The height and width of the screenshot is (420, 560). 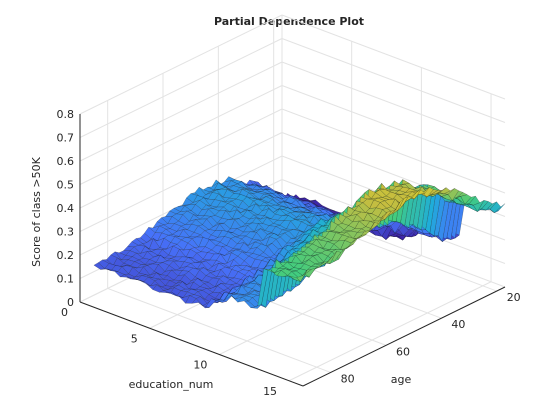 What do you see at coordinates (99, 266) in the screenshot?
I see `surface-patch` at bounding box center [99, 266].